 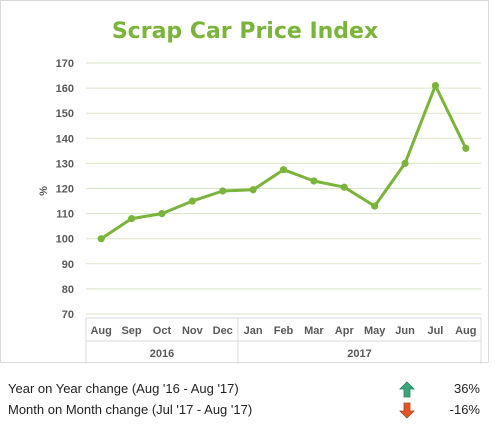 I want to click on y-tick-label: 150, so click(x=65, y=114).